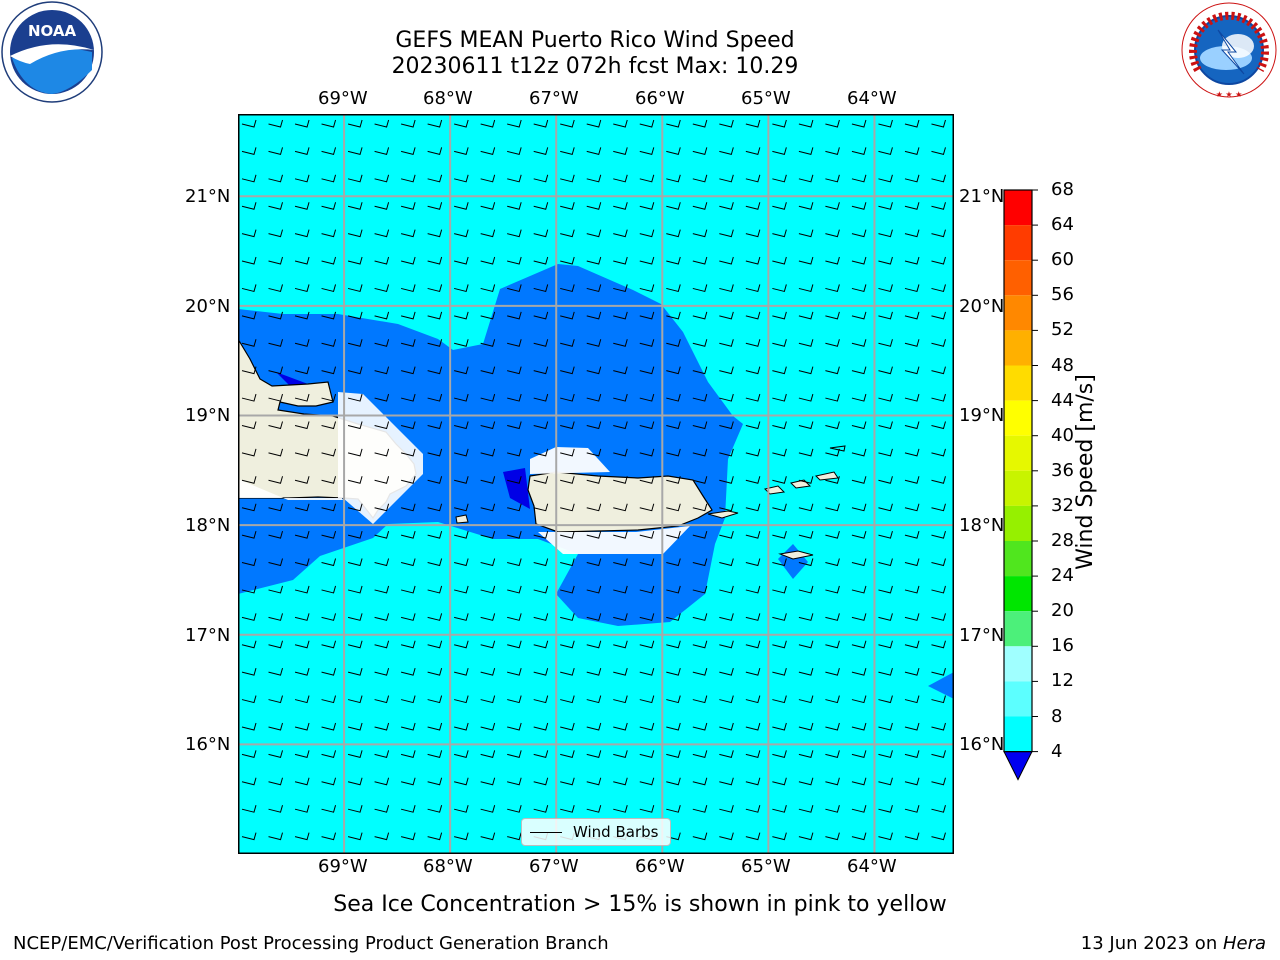  Describe the element at coordinates (554, 866) in the screenshot. I see `lon-tick-bottom: 67°W` at that location.